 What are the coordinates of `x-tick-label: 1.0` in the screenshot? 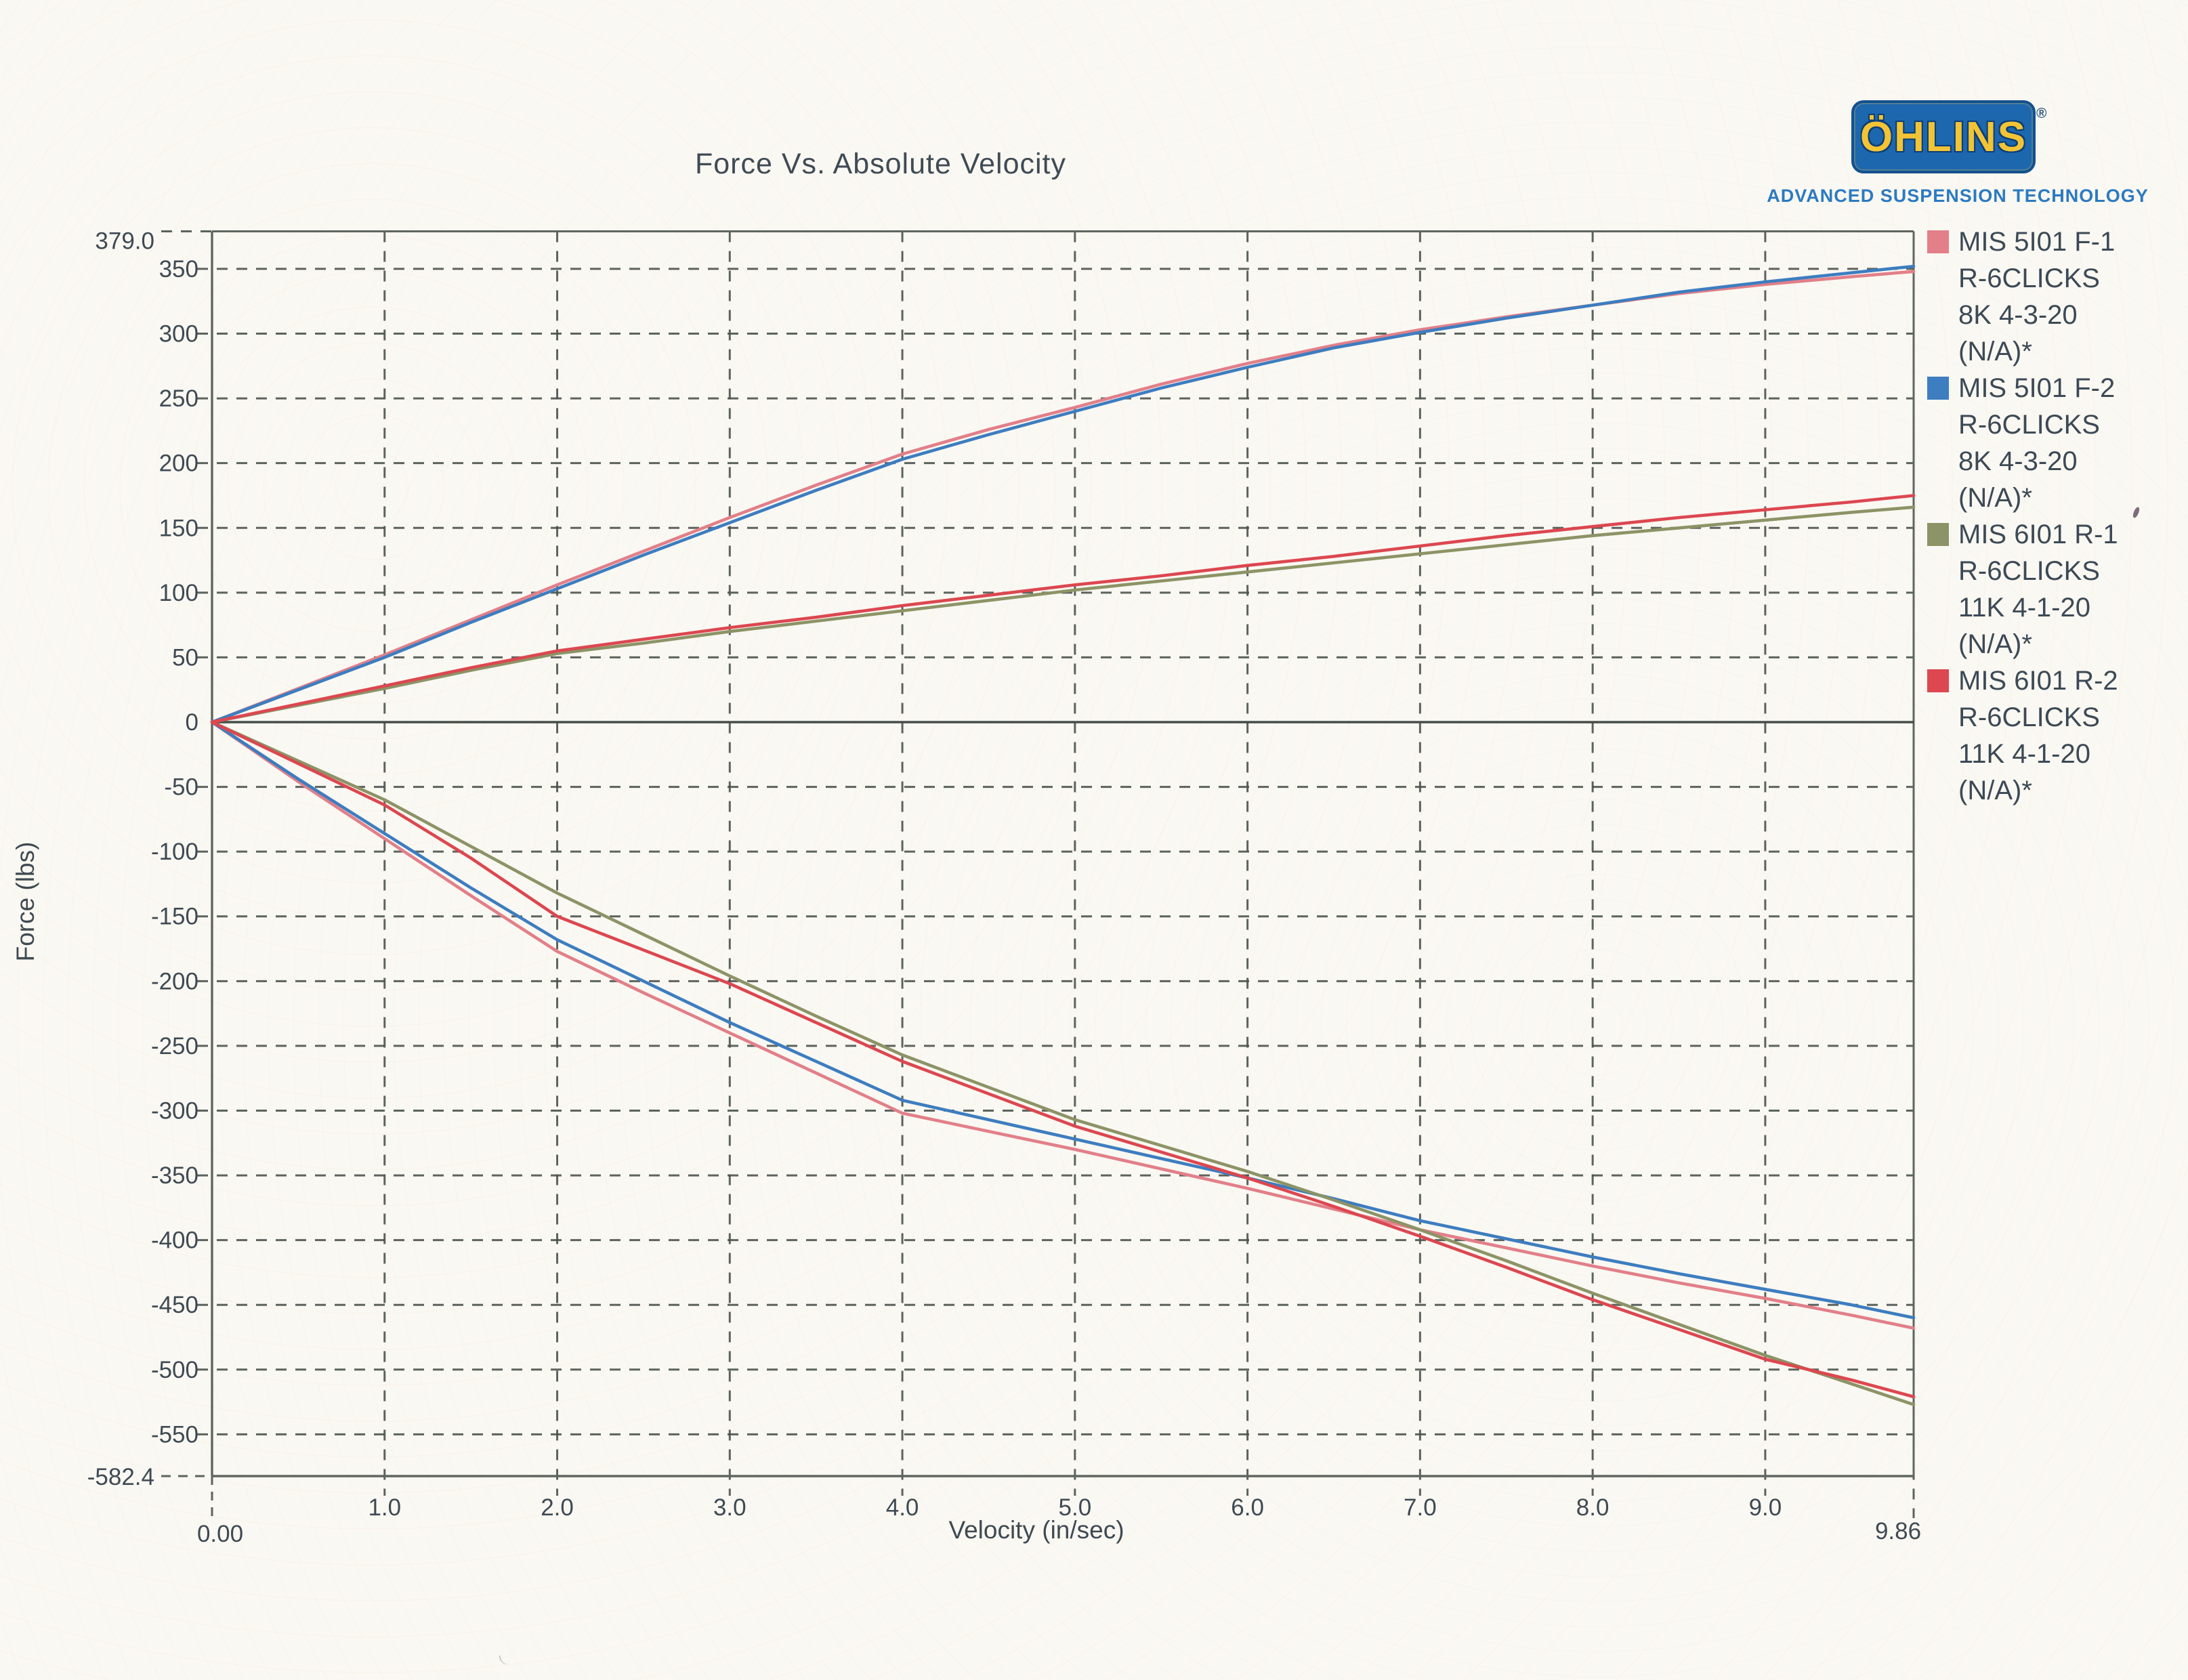 It's located at (384, 1507).